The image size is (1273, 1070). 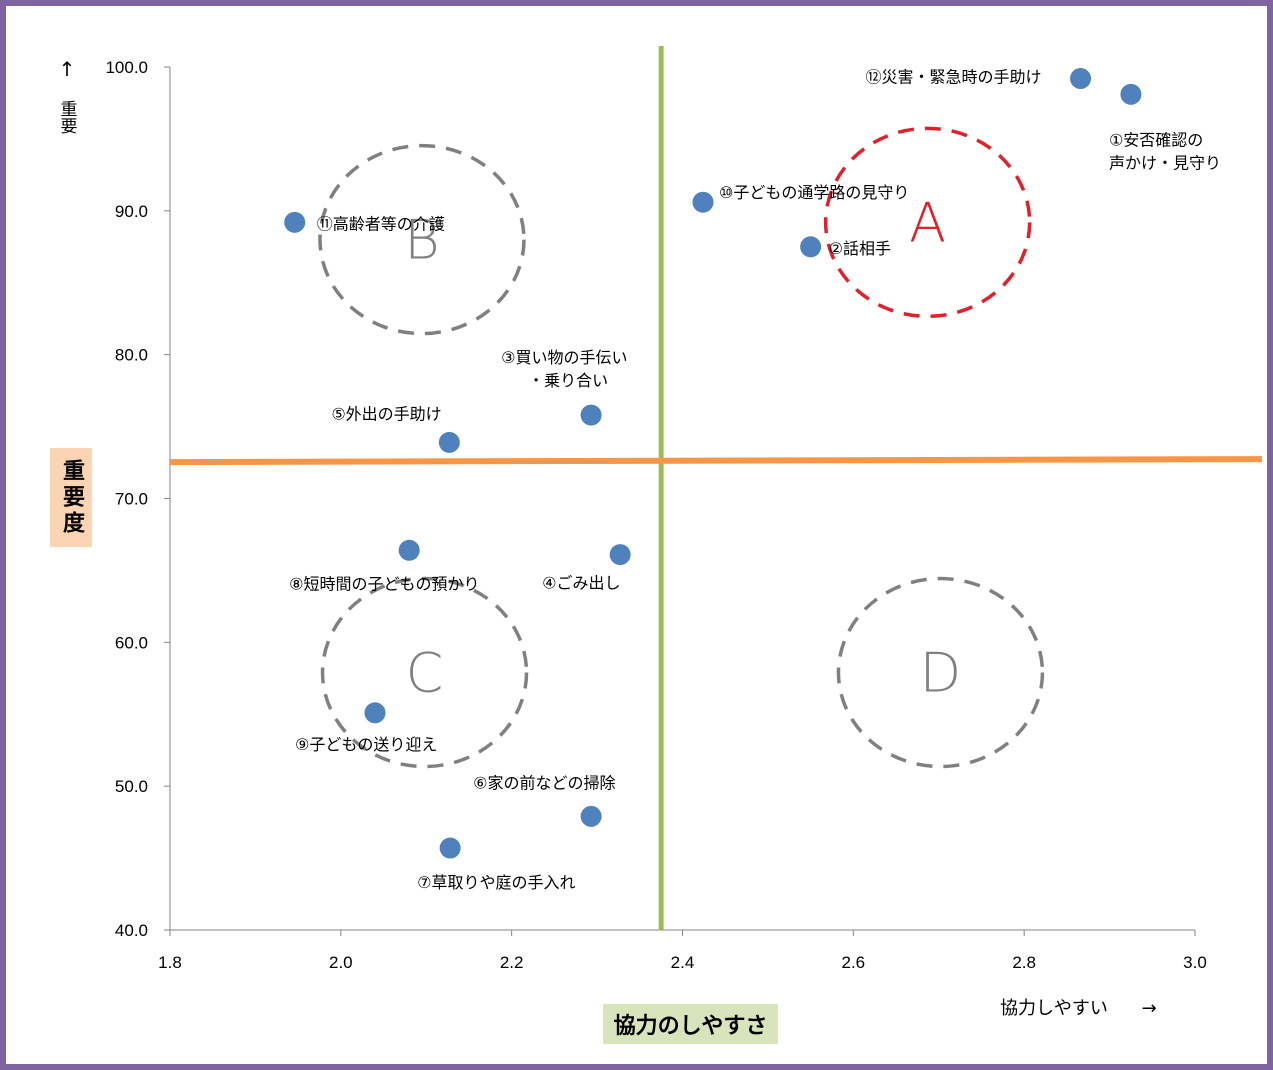 I want to click on region-d-circle, so click(x=940, y=672).